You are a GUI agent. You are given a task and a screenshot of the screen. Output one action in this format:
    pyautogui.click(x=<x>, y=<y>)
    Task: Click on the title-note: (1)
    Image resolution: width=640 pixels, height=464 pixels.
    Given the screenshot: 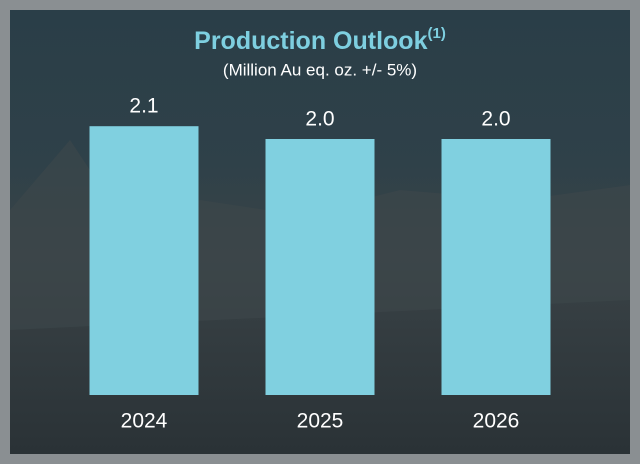 What is the action you would take?
    pyautogui.click(x=436, y=33)
    